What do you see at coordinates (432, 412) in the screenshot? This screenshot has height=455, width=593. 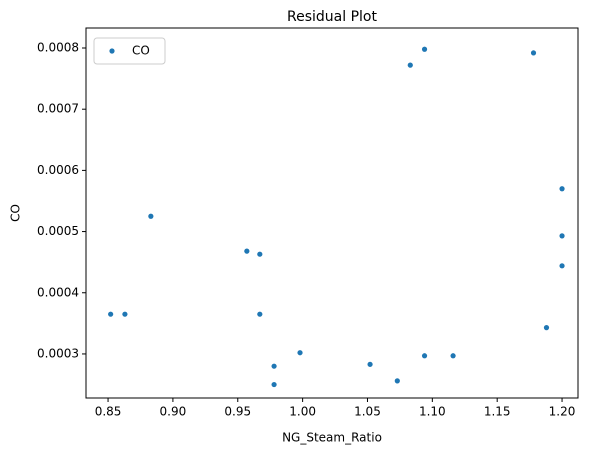 I see `x-tick-label: 1.10` at bounding box center [432, 412].